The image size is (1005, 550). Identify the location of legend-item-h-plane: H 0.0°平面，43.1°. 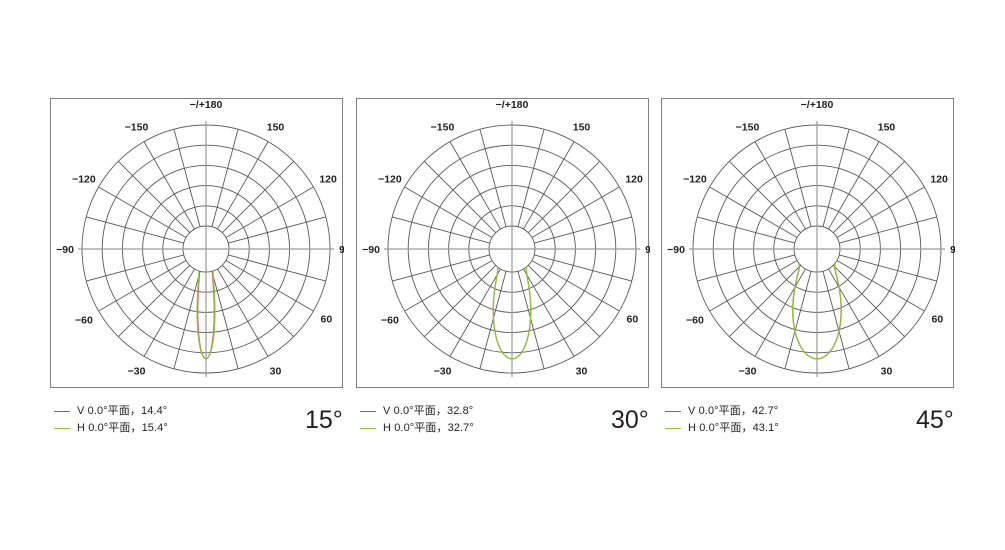
(722, 428).